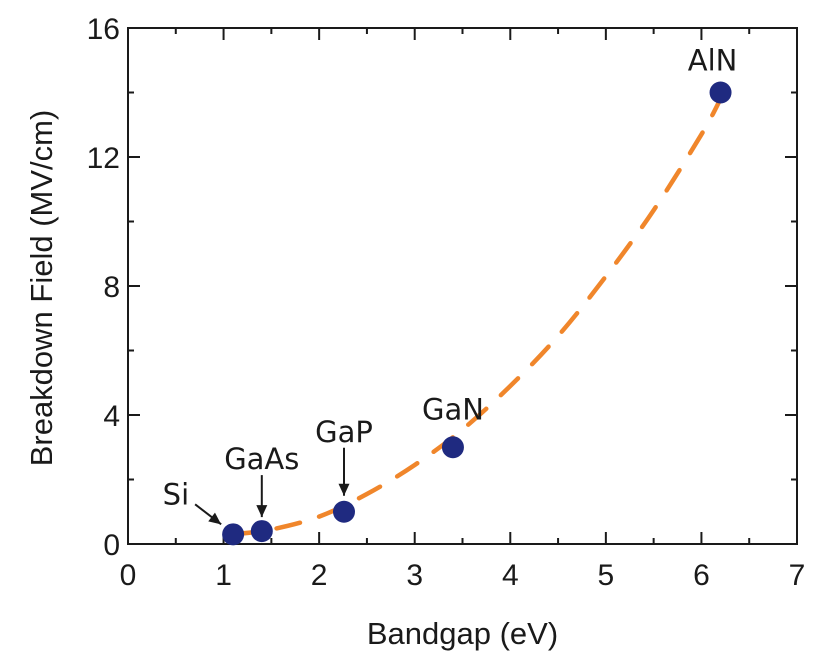 Image resolution: width=820 pixels, height=662 pixels. Describe the element at coordinates (233, 534) in the screenshot. I see `data-point-si` at that location.